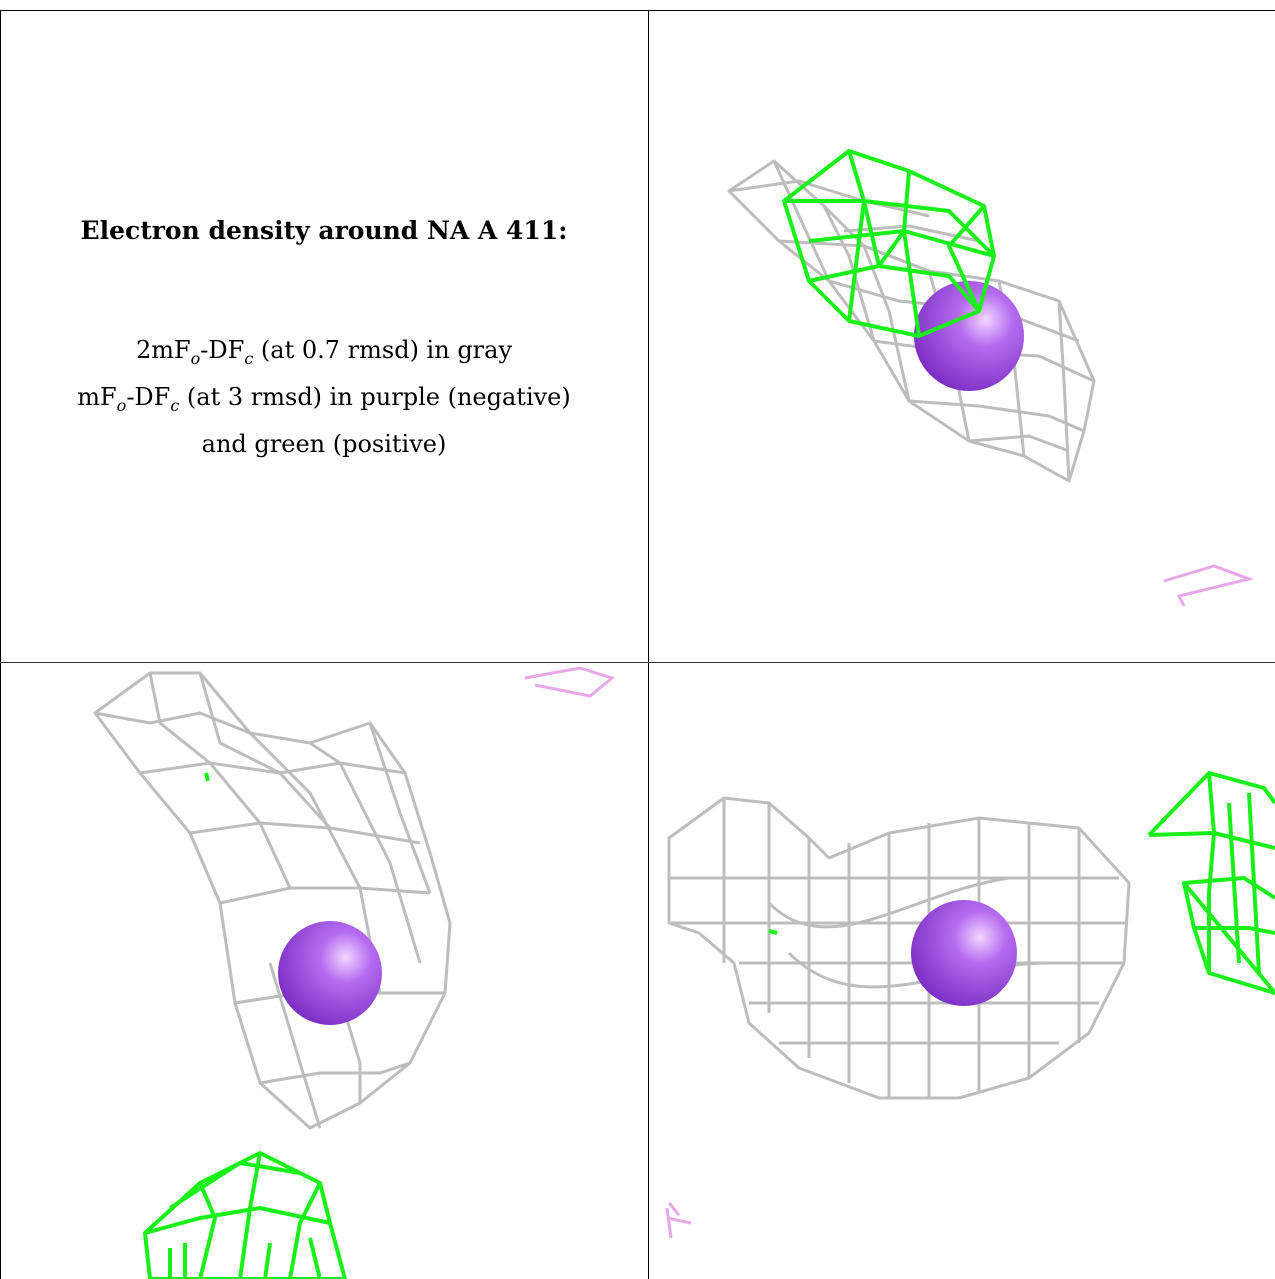 This screenshot has height=1279, width=1275. What do you see at coordinates (0, 644) in the screenshot?
I see `border-left` at bounding box center [0, 644].